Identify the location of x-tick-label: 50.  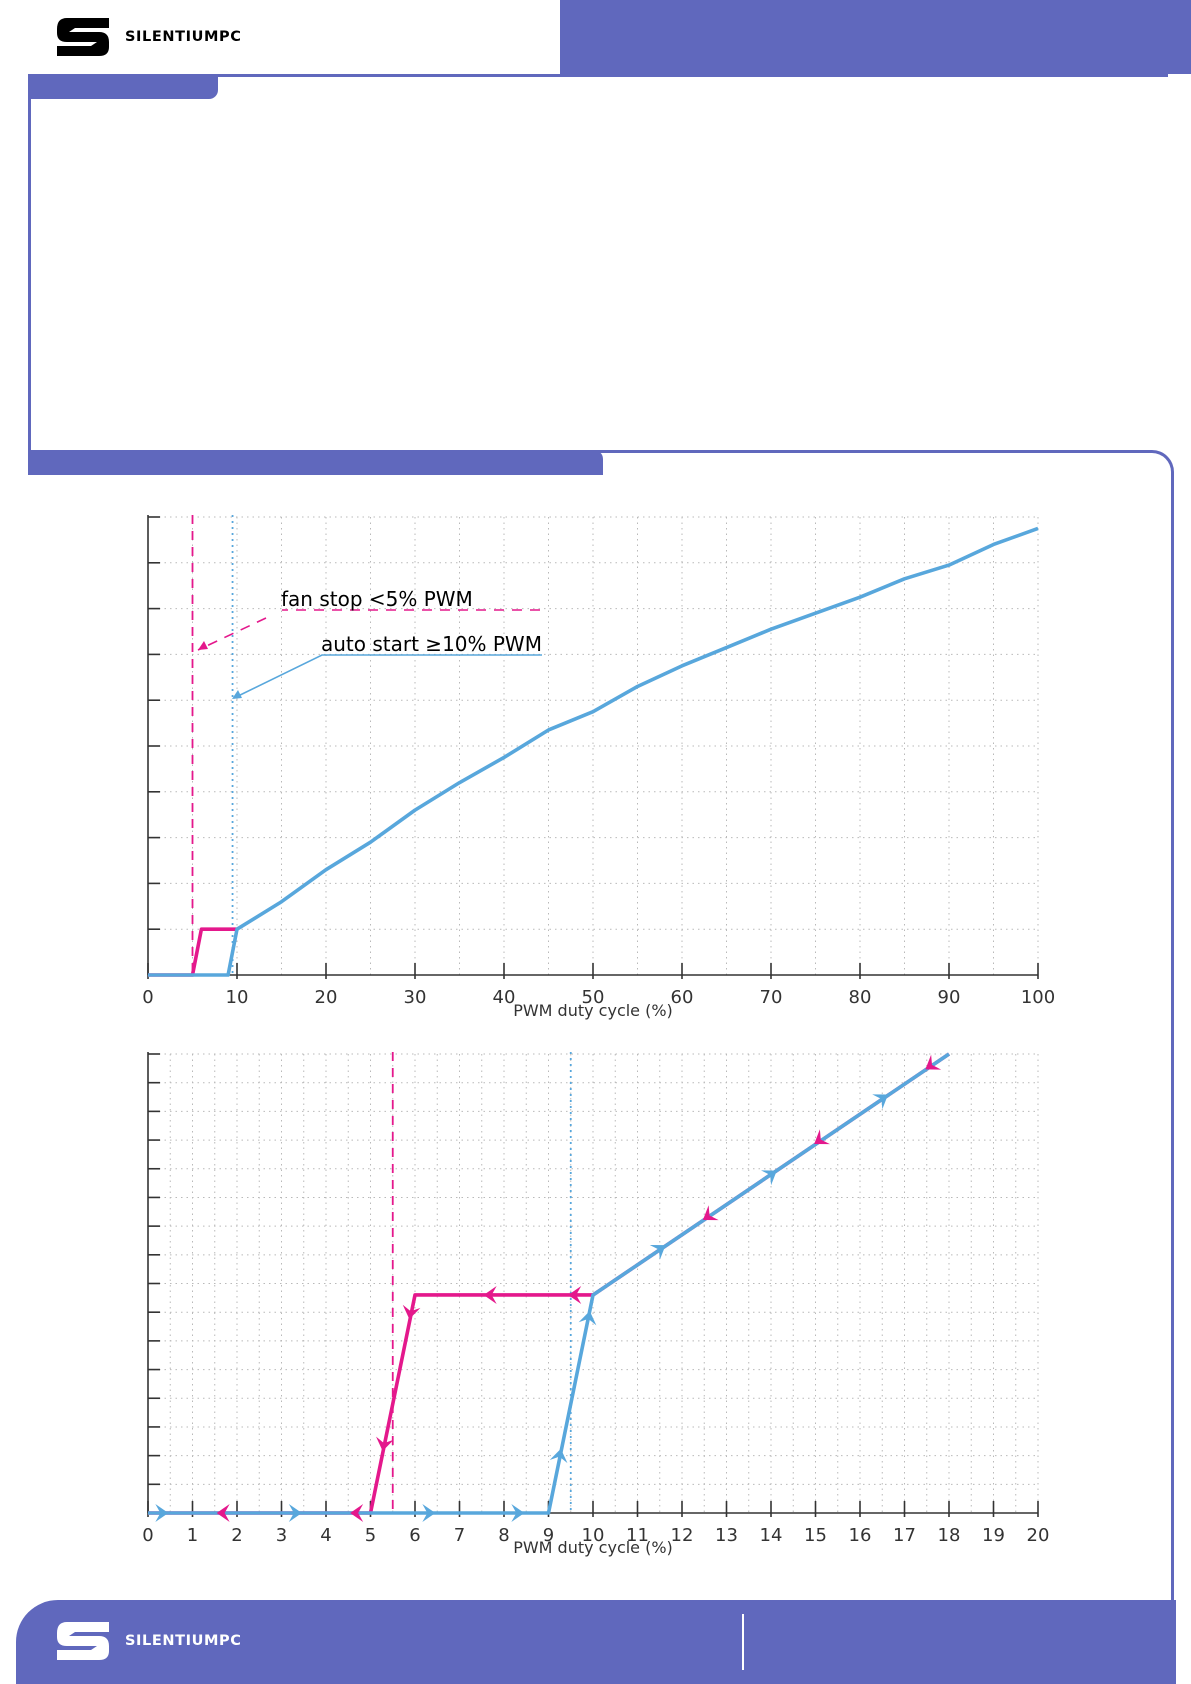
(593, 997).